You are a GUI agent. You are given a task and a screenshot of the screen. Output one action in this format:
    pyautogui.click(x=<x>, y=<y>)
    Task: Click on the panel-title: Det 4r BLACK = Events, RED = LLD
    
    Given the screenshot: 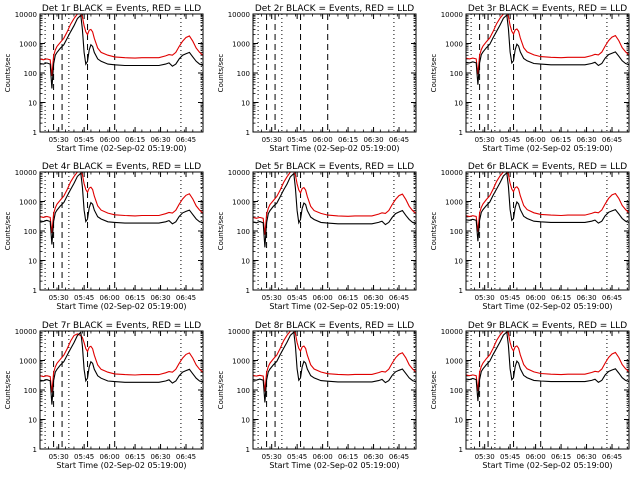 What is the action you would take?
    pyautogui.click(x=121, y=167)
    